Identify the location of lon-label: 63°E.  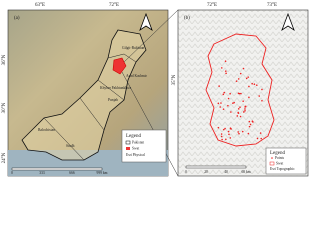
(40, 5).